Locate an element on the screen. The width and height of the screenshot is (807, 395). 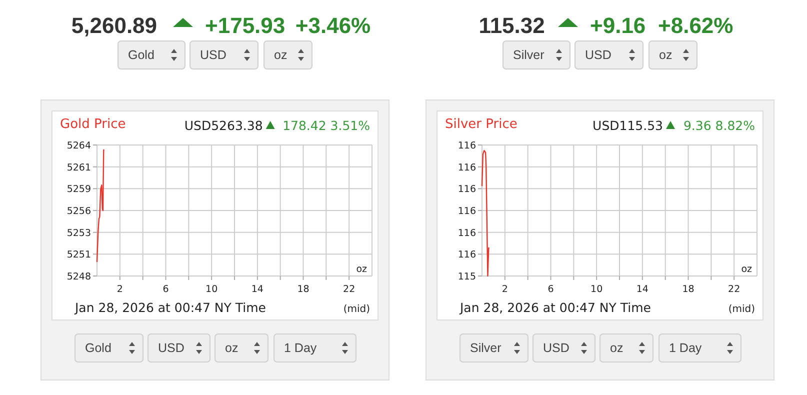
text: +9.16 is located at coordinates (618, 25).